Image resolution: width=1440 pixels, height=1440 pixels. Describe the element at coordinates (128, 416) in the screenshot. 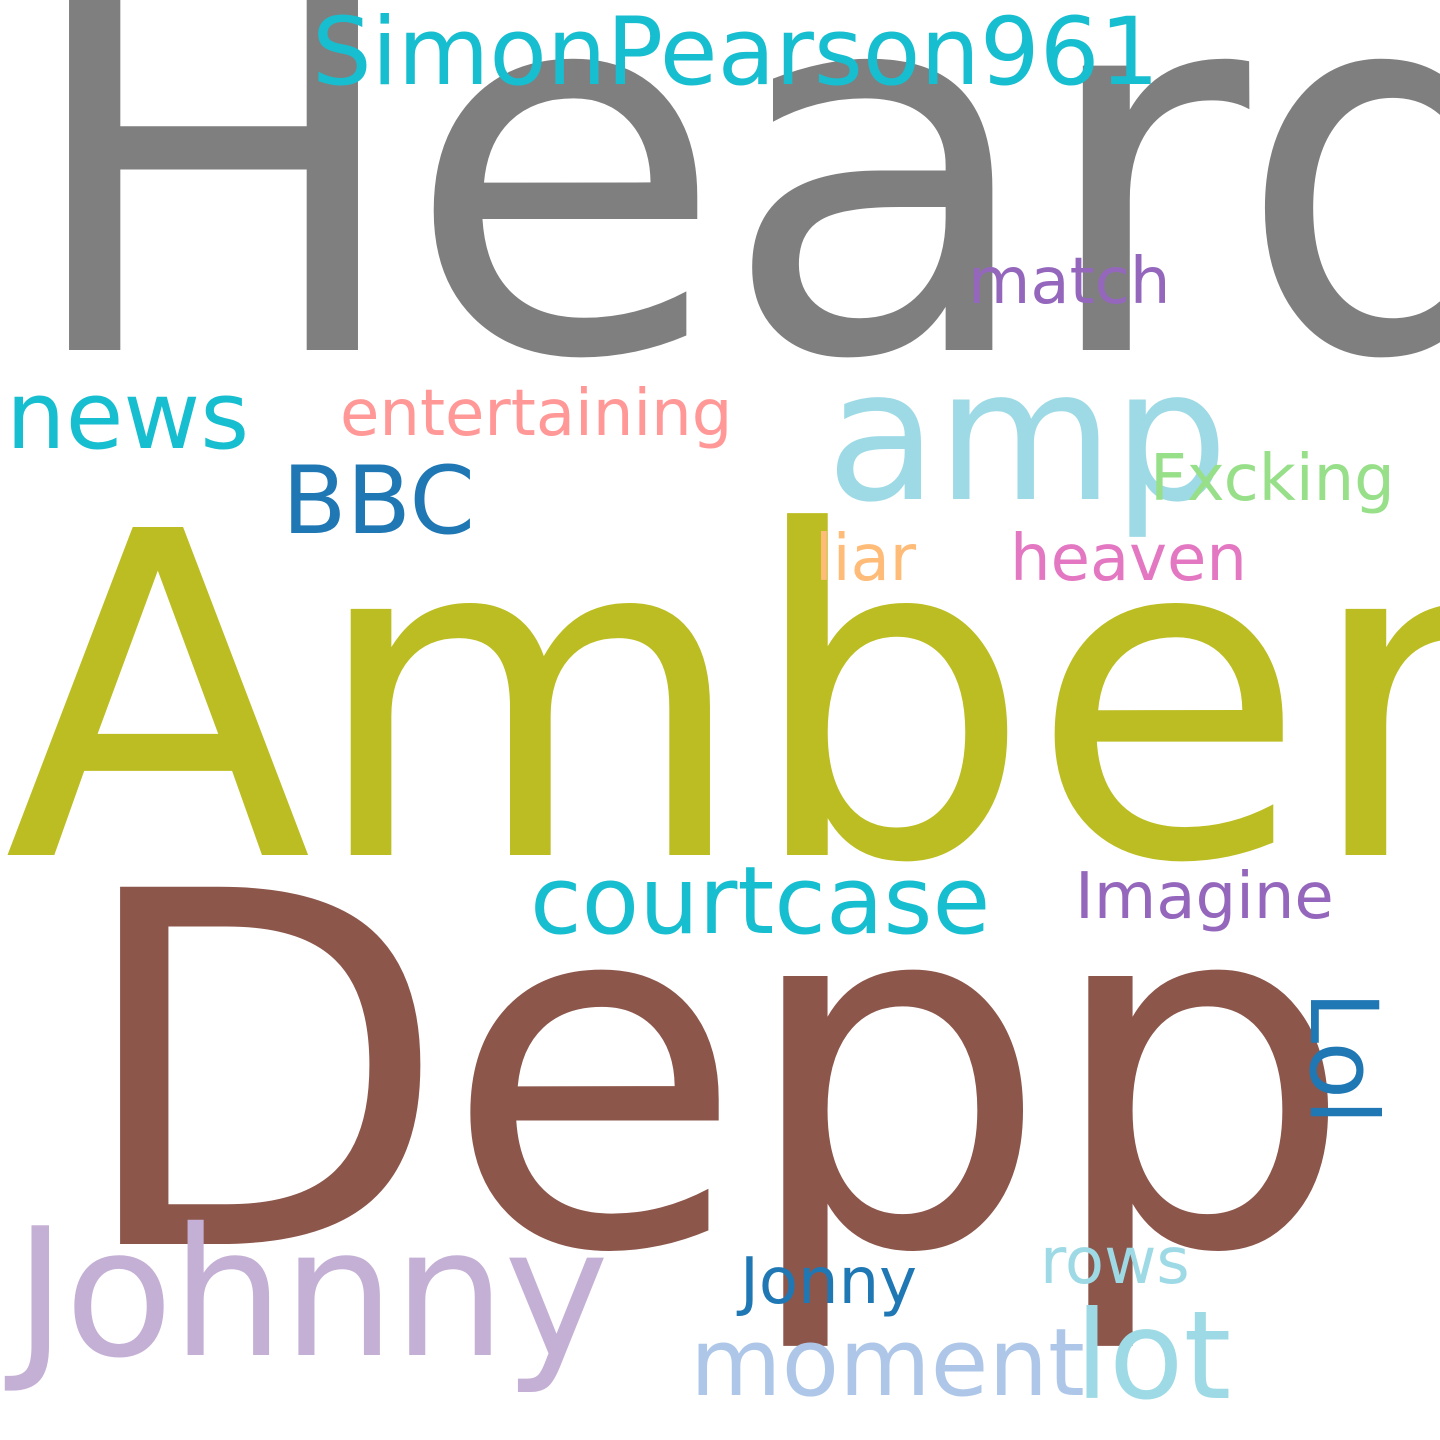

I see `word-news: news` at that location.